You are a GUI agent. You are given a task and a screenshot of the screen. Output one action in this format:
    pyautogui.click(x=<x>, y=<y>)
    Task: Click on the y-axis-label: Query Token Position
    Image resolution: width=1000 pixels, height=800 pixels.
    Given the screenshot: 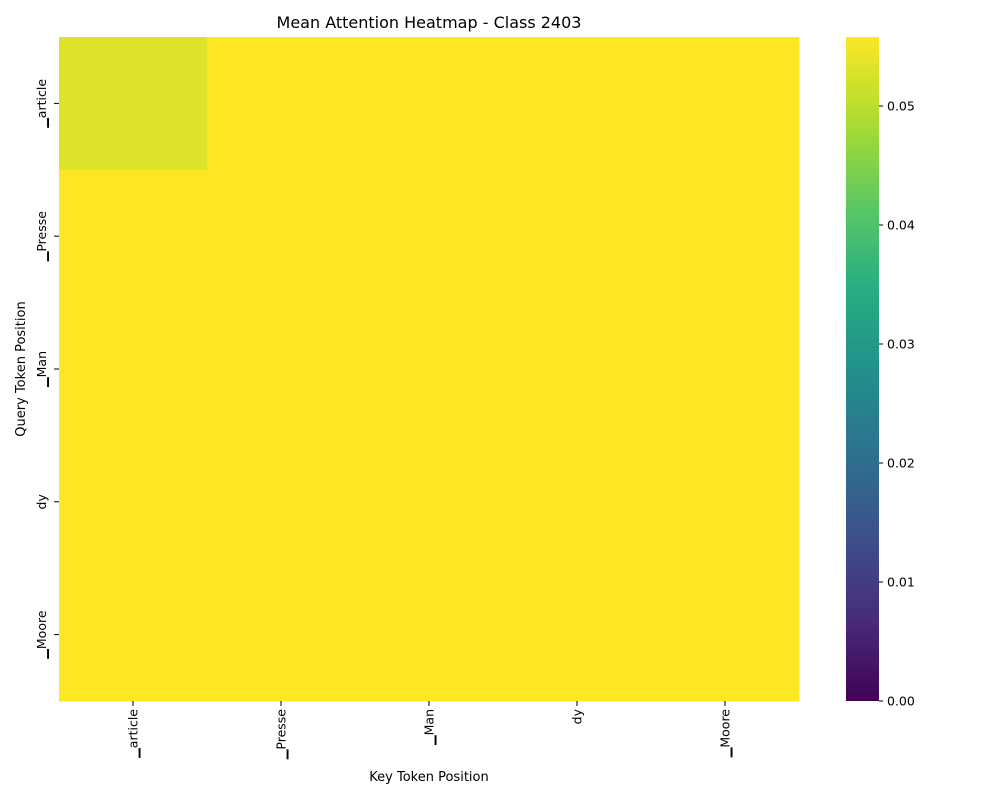 What is the action you would take?
    pyautogui.click(x=21, y=368)
    